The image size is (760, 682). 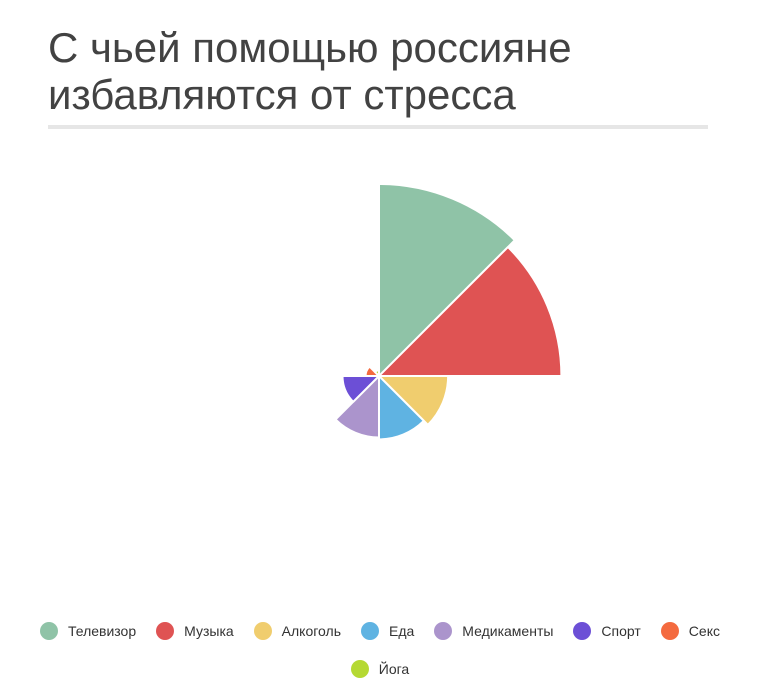 I want to click on legend-item: Медикаменты, so click(x=493, y=631).